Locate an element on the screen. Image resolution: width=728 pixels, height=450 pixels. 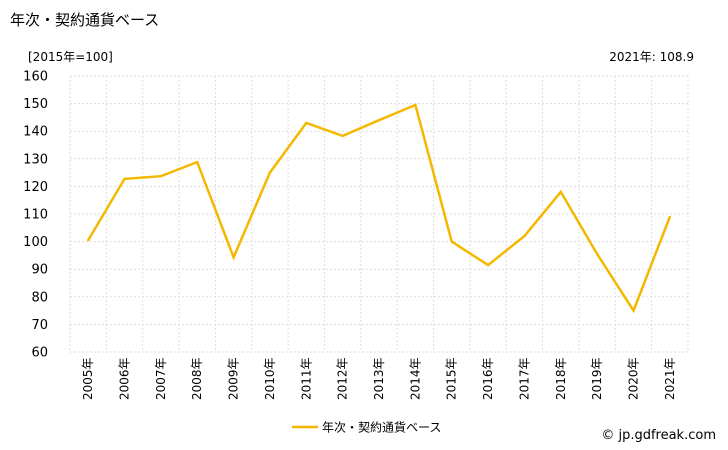
x-tick-label: 2011年 is located at coordinates (306, 378).